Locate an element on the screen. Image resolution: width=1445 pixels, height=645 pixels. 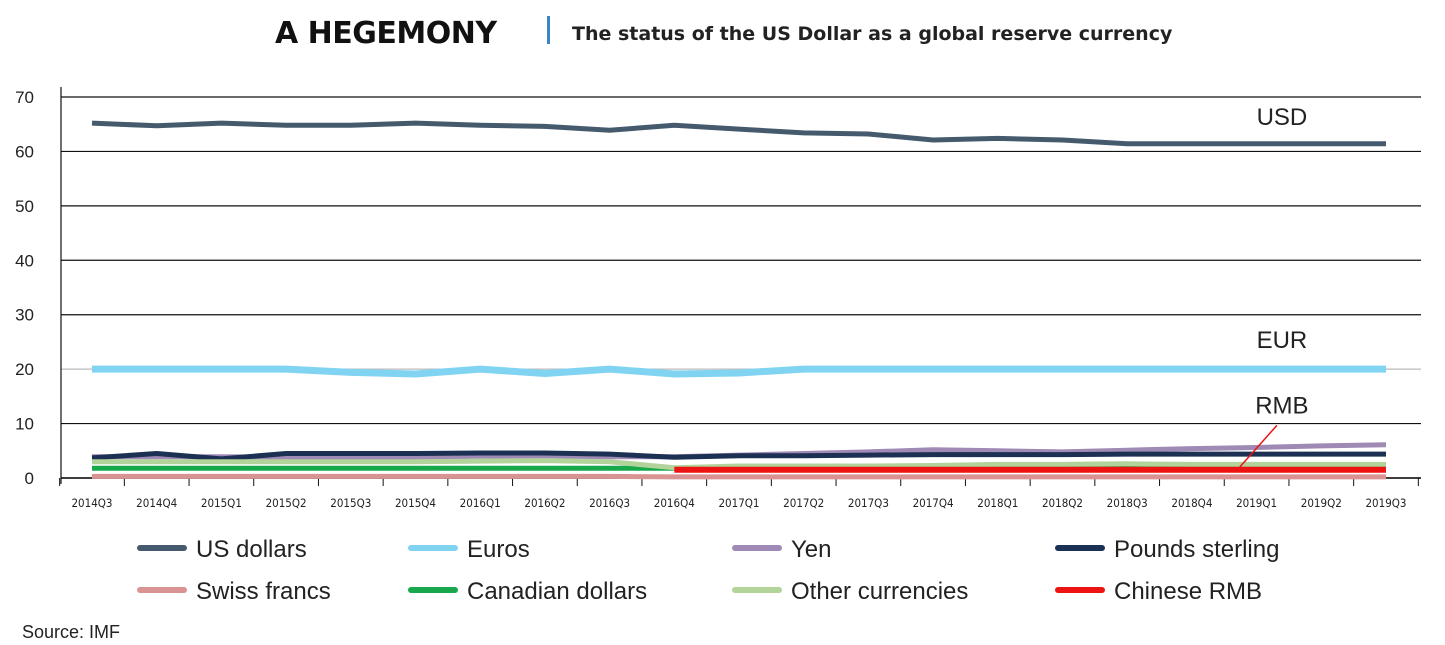
series-line-pounds-sterling is located at coordinates (738, 456).